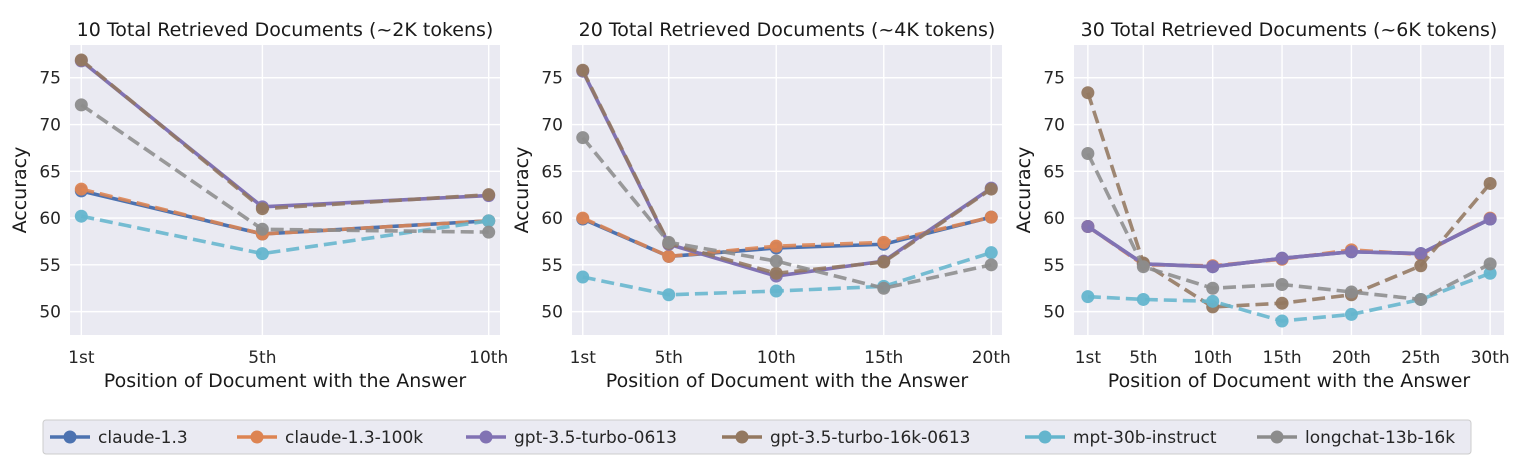 The width and height of the screenshot is (1520, 472). Describe the element at coordinates (143, 438) in the screenshot. I see `legend-label: claude-1.3` at that location.